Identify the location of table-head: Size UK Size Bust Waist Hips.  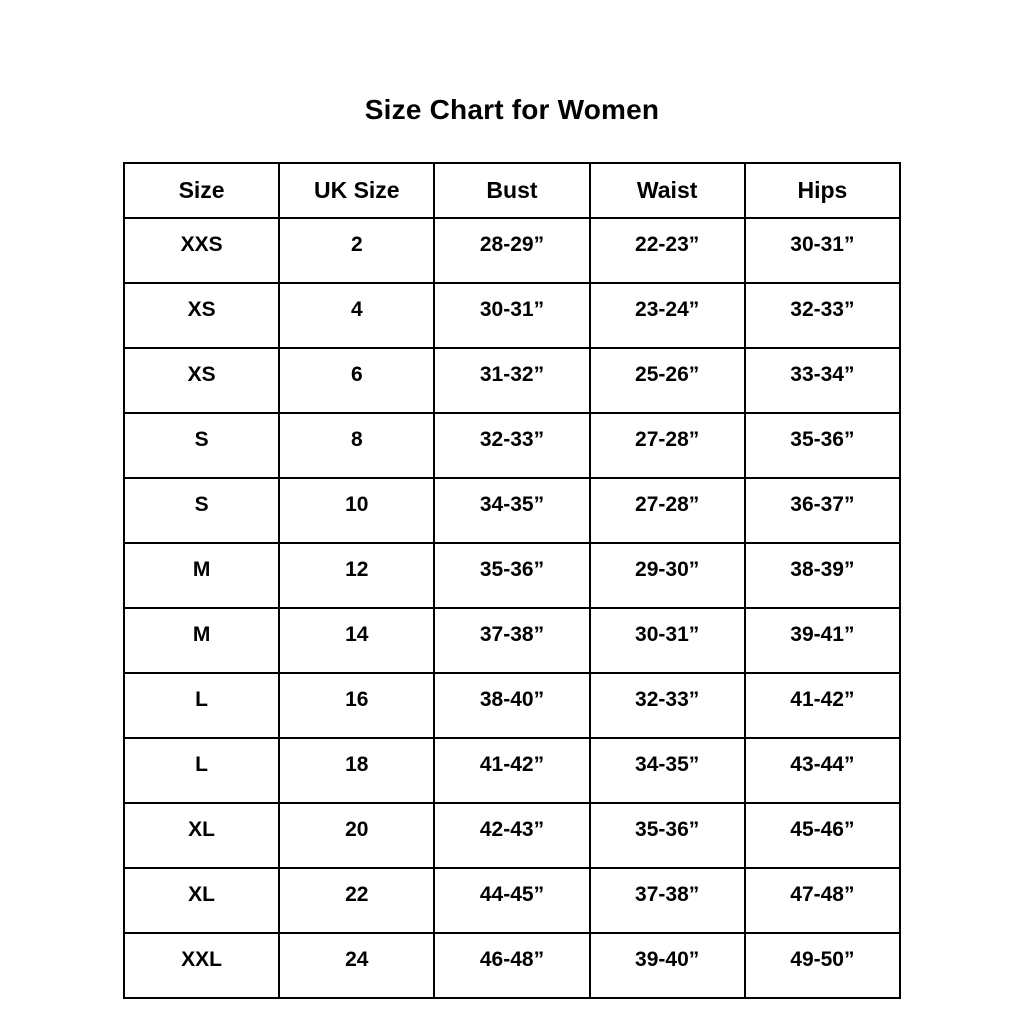
(512, 190).